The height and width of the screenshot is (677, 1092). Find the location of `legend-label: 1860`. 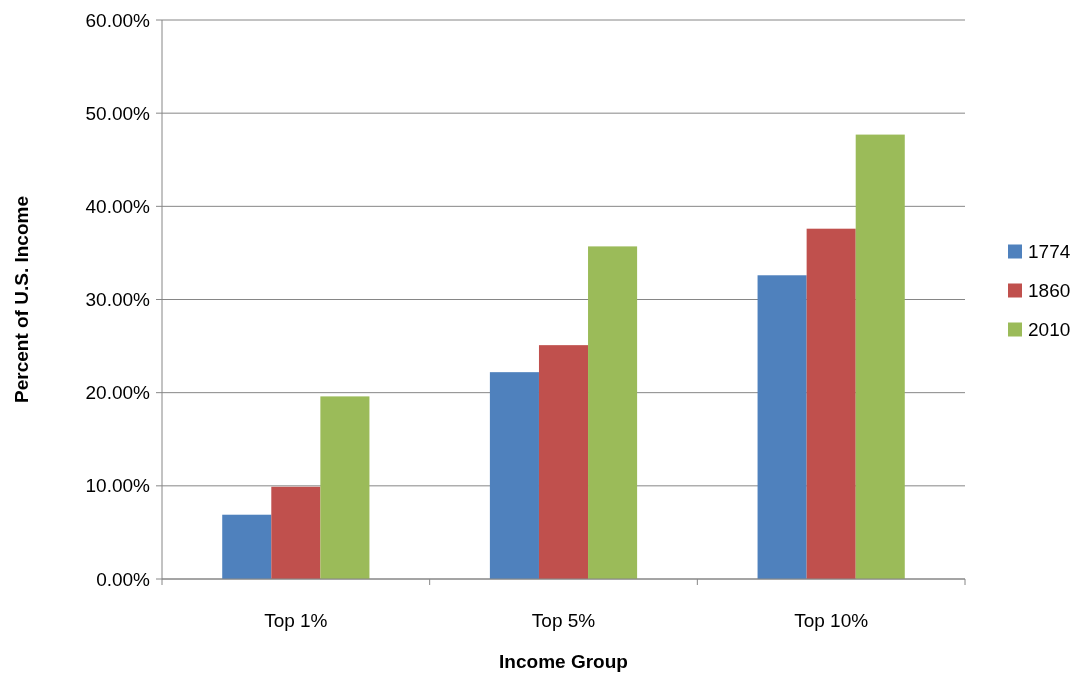

legend-label: 1860 is located at coordinates (1049, 291).